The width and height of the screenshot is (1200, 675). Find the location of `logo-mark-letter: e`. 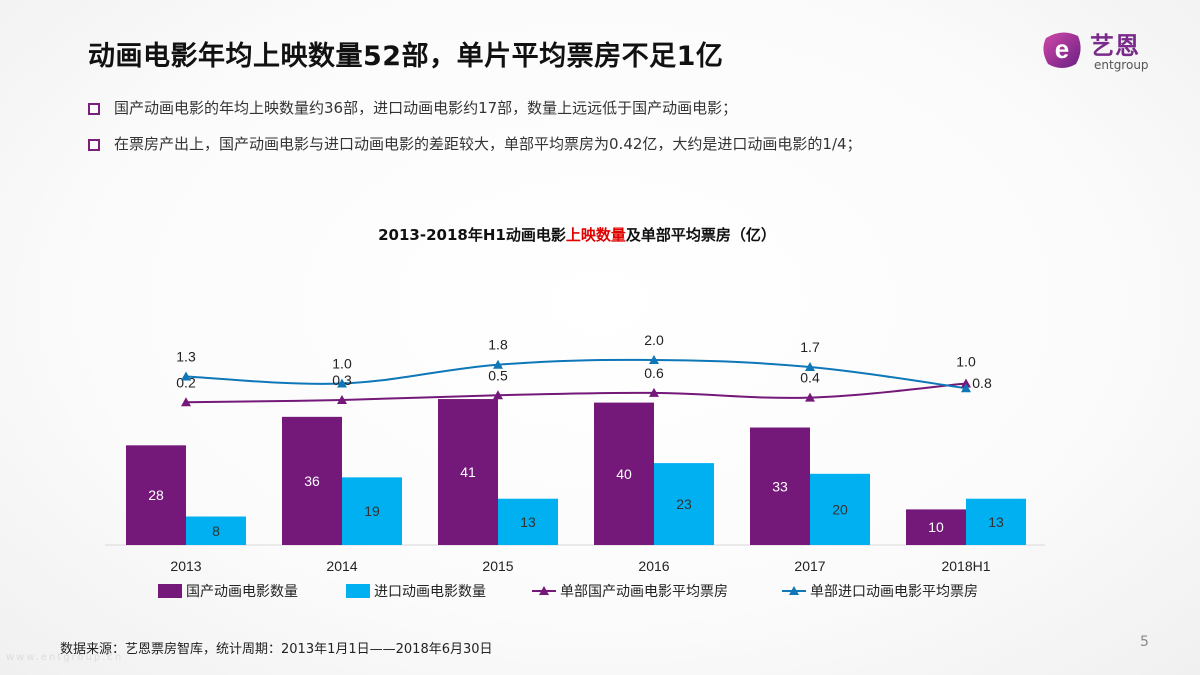

logo-mark-letter: e is located at coordinates (1062, 49).